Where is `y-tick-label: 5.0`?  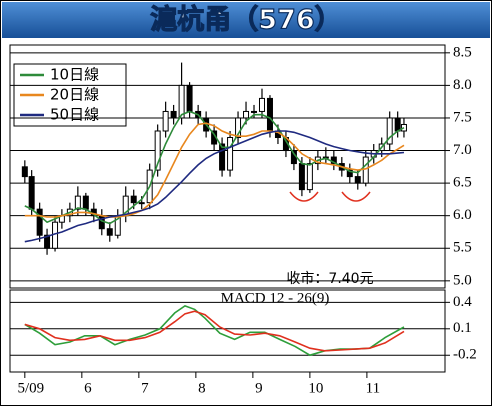 y-tick-label: 5.0 is located at coordinates (462, 280).